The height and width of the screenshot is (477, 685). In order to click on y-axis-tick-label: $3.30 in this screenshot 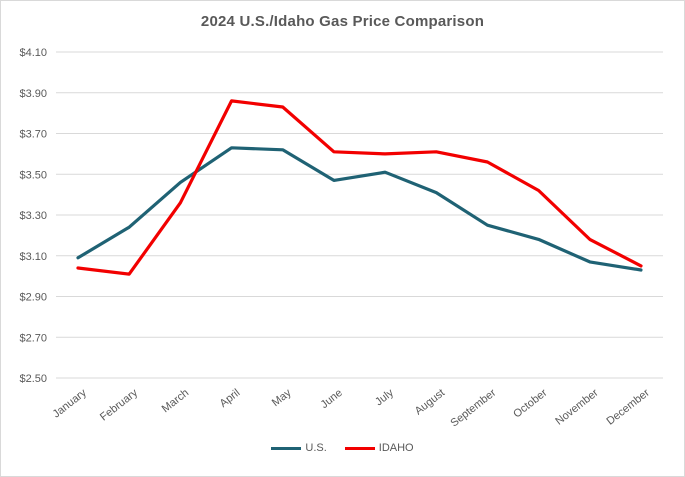, I will do `click(33, 216)`.